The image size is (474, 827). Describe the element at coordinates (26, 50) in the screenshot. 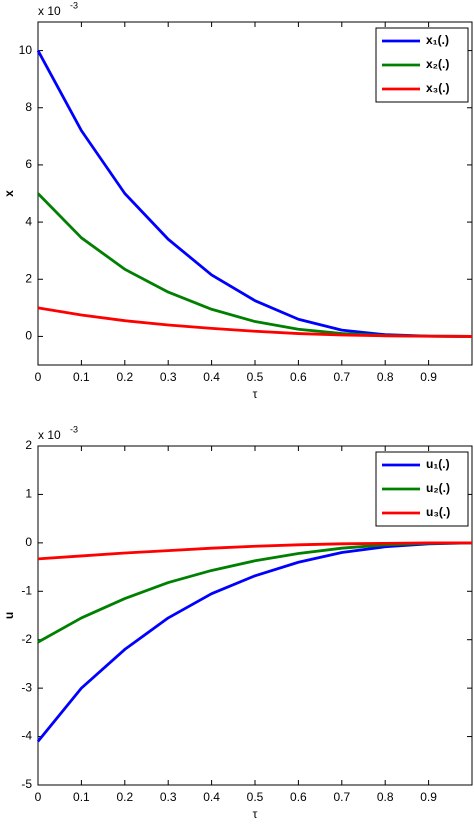

I see `y-tick-label: 10` at that location.